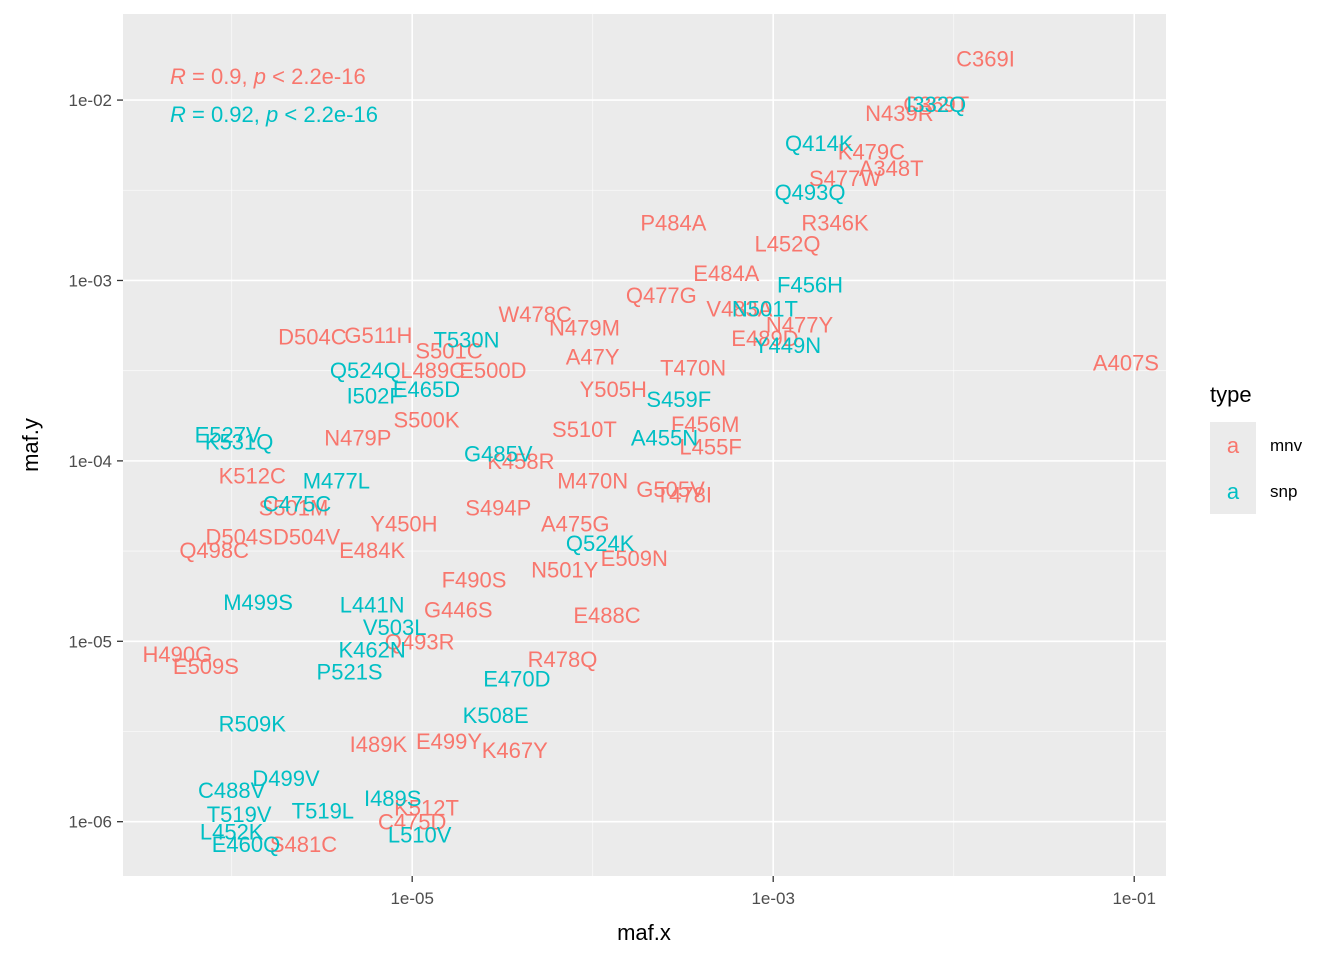 The height and width of the screenshot is (965, 1344). Describe the element at coordinates (765, 308) in the screenshot. I see `point-label-snp: N501T` at that location.